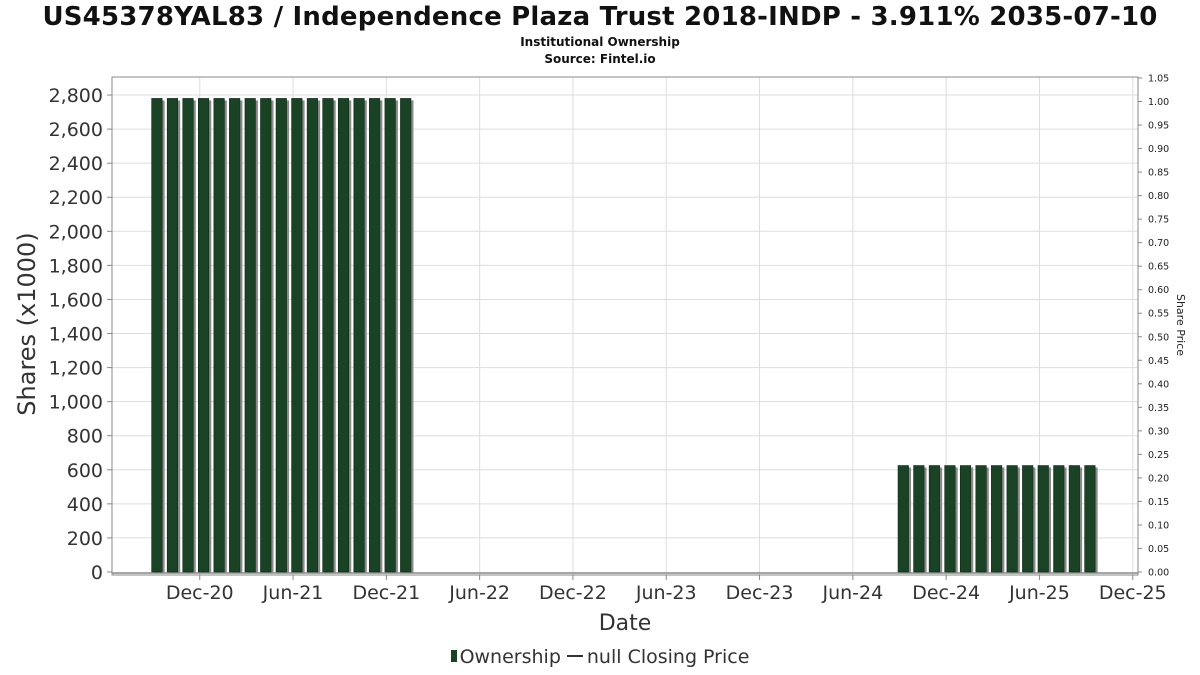 This screenshot has width=1200, height=675. What do you see at coordinates (1158, 149) in the screenshot?
I see `y2-tick-label: 0.90` at bounding box center [1158, 149].